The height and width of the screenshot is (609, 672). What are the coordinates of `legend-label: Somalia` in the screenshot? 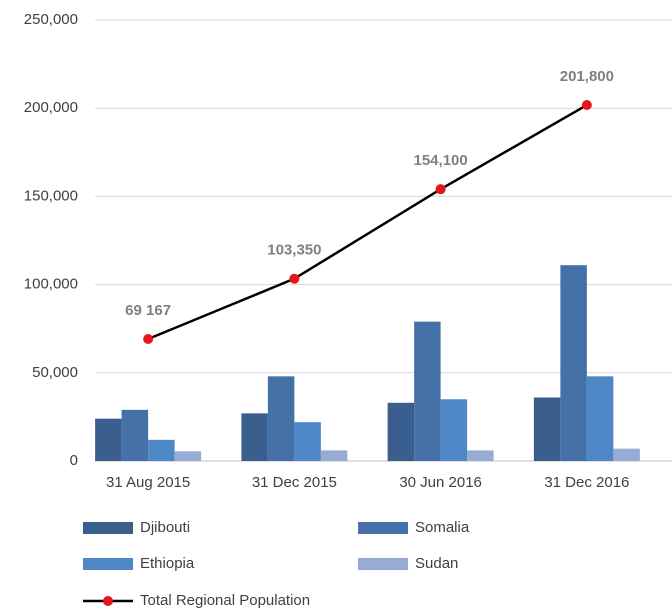 It's located at (442, 527).